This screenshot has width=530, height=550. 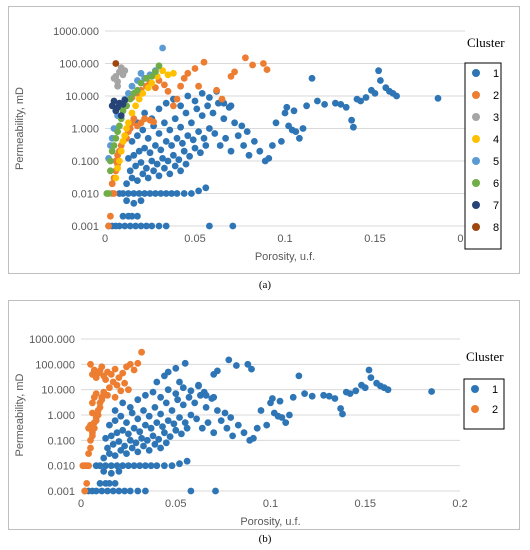 I want to click on x-tick-label: 0.1, so click(x=270, y=504).